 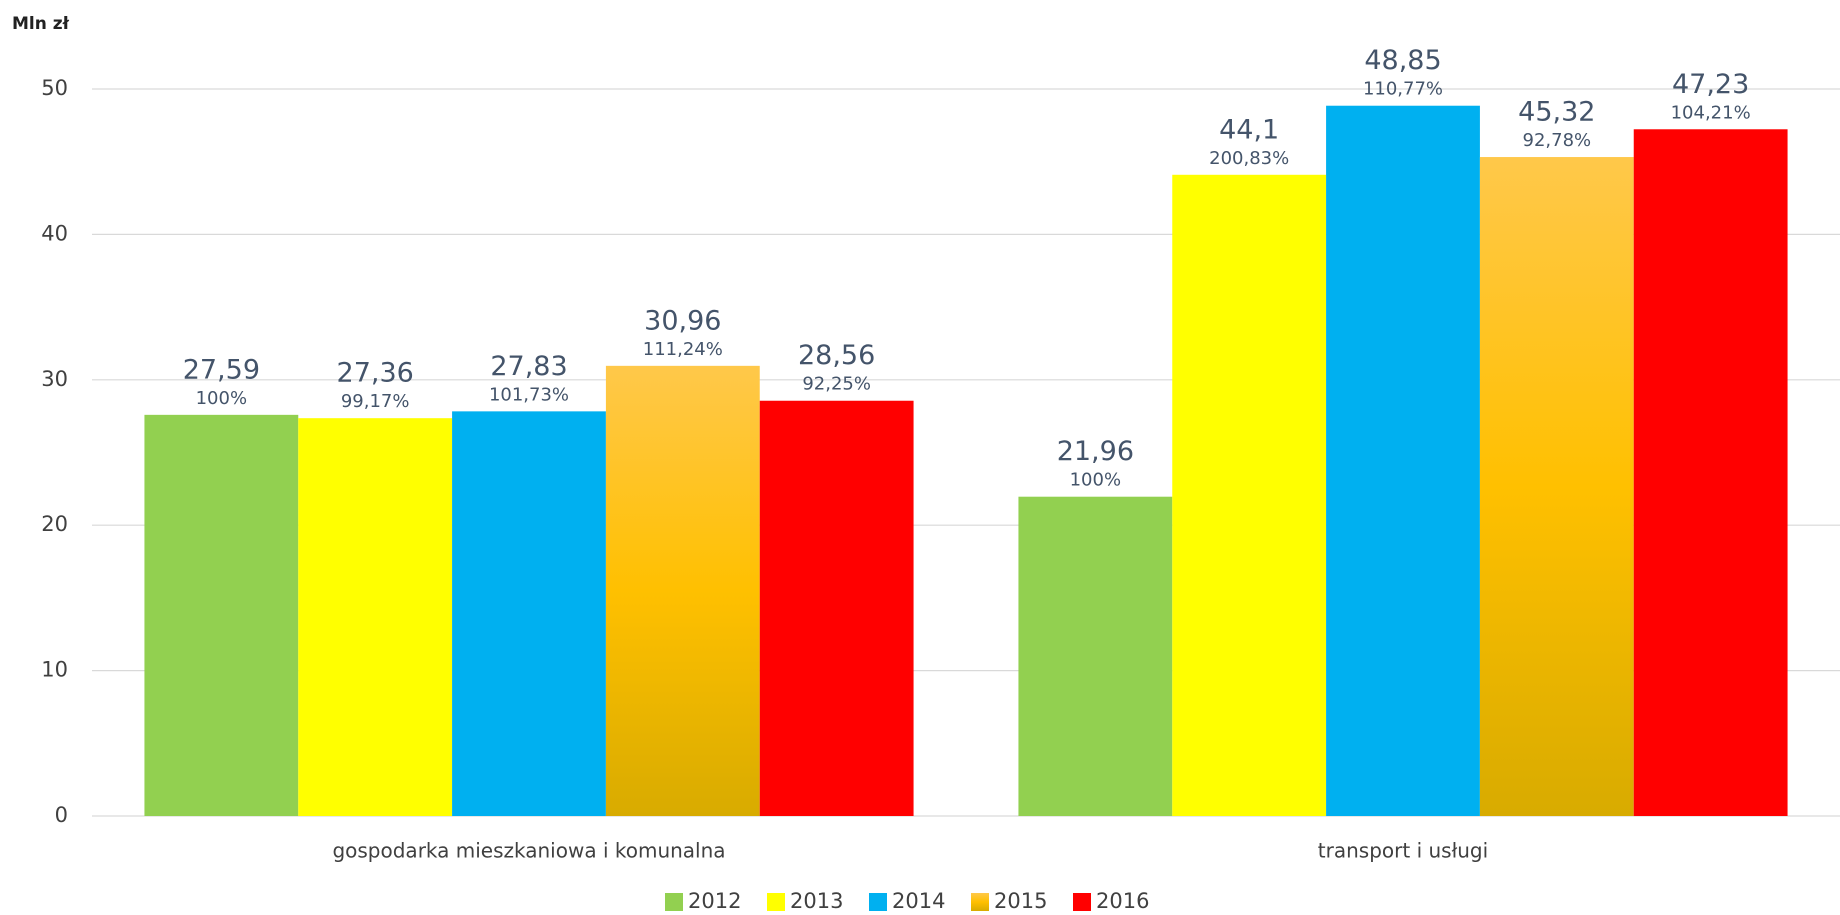 What do you see at coordinates (1020, 901) in the screenshot?
I see `legend-label: 2015` at bounding box center [1020, 901].